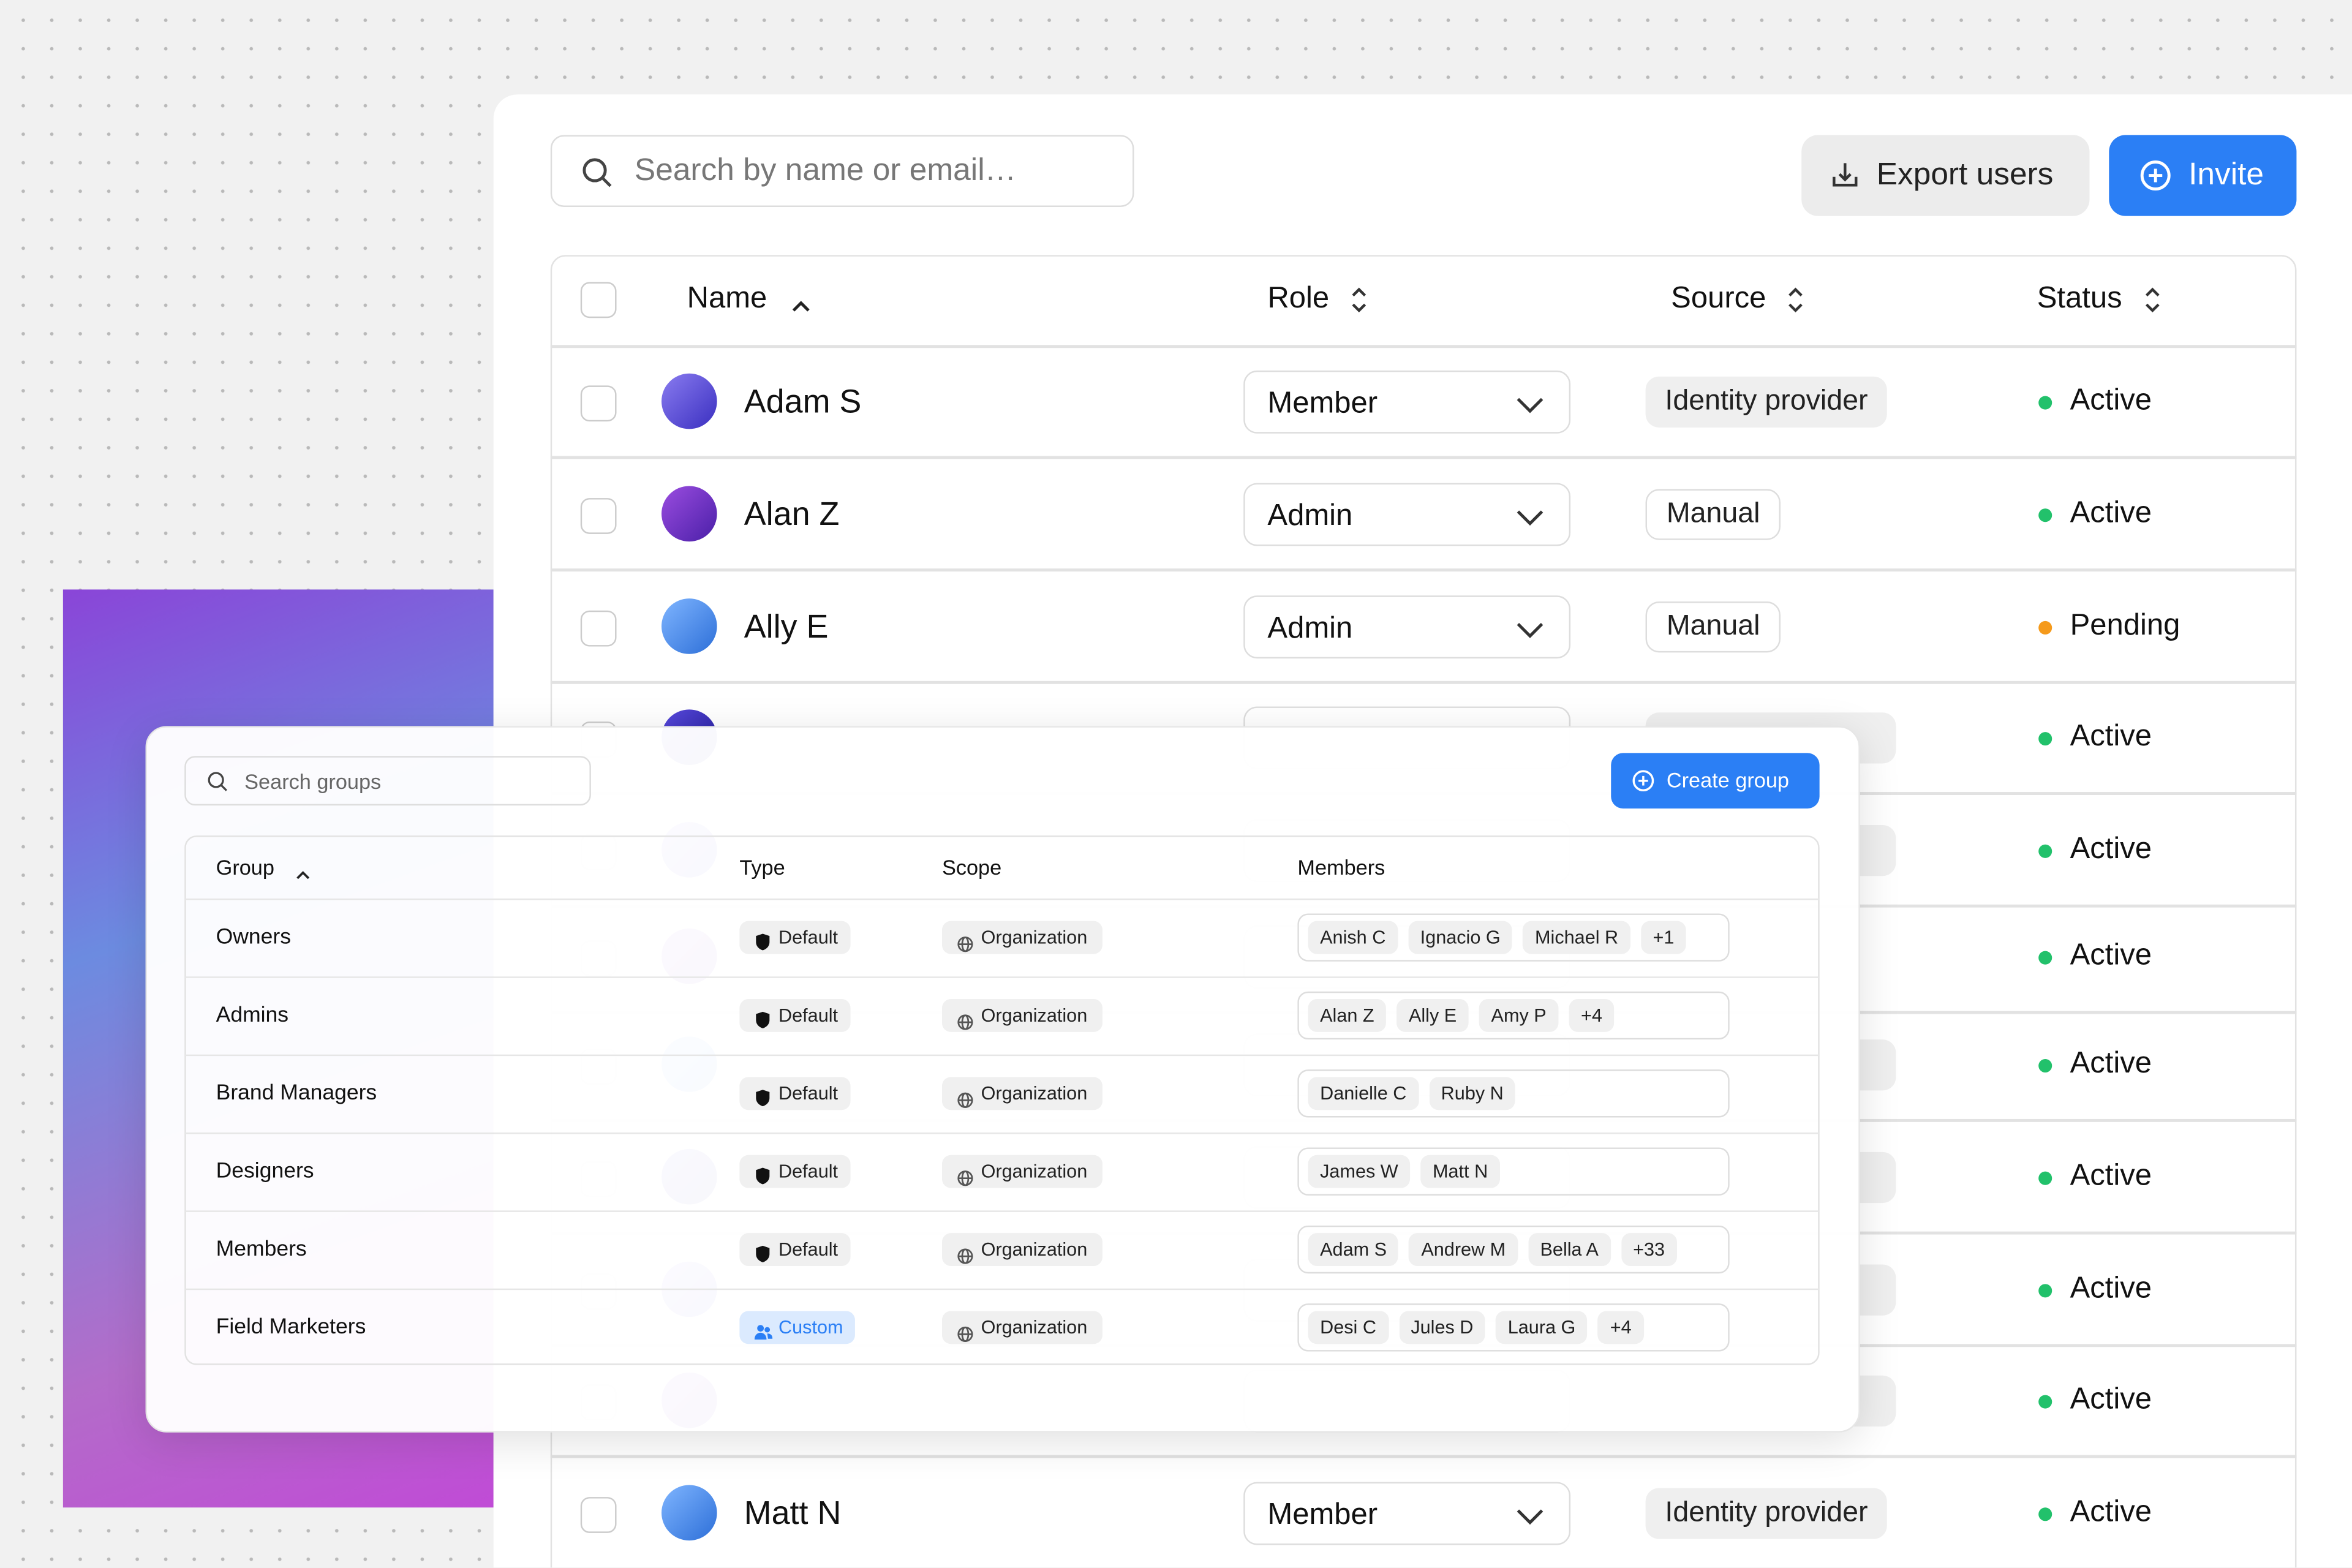 This screenshot has height=1568, width=2352. What do you see at coordinates (1310, 629) in the screenshot?
I see `role-value: Admin` at bounding box center [1310, 629].